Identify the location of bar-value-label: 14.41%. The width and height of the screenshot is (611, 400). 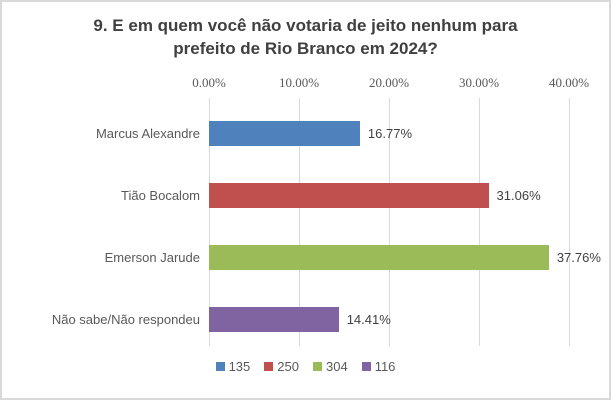
(368, 319).